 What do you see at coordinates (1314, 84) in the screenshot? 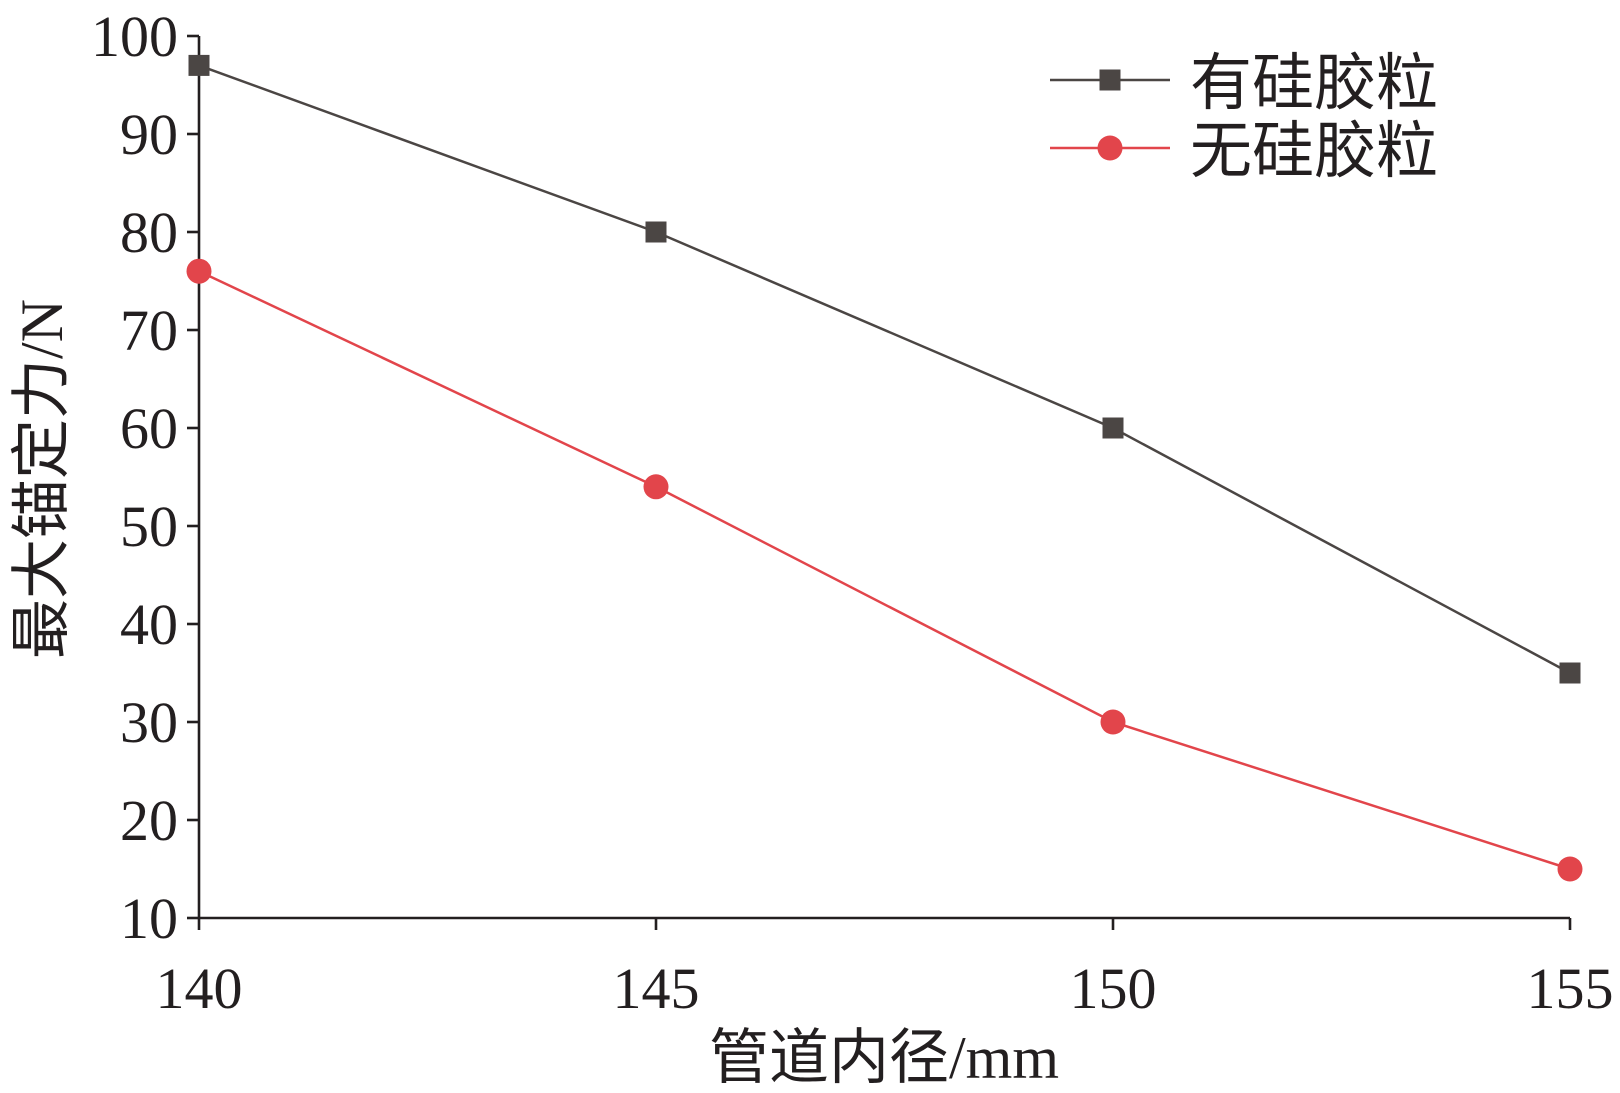
I see `legend-label: 有硅胶粒` at bounding box center [1314, 84].